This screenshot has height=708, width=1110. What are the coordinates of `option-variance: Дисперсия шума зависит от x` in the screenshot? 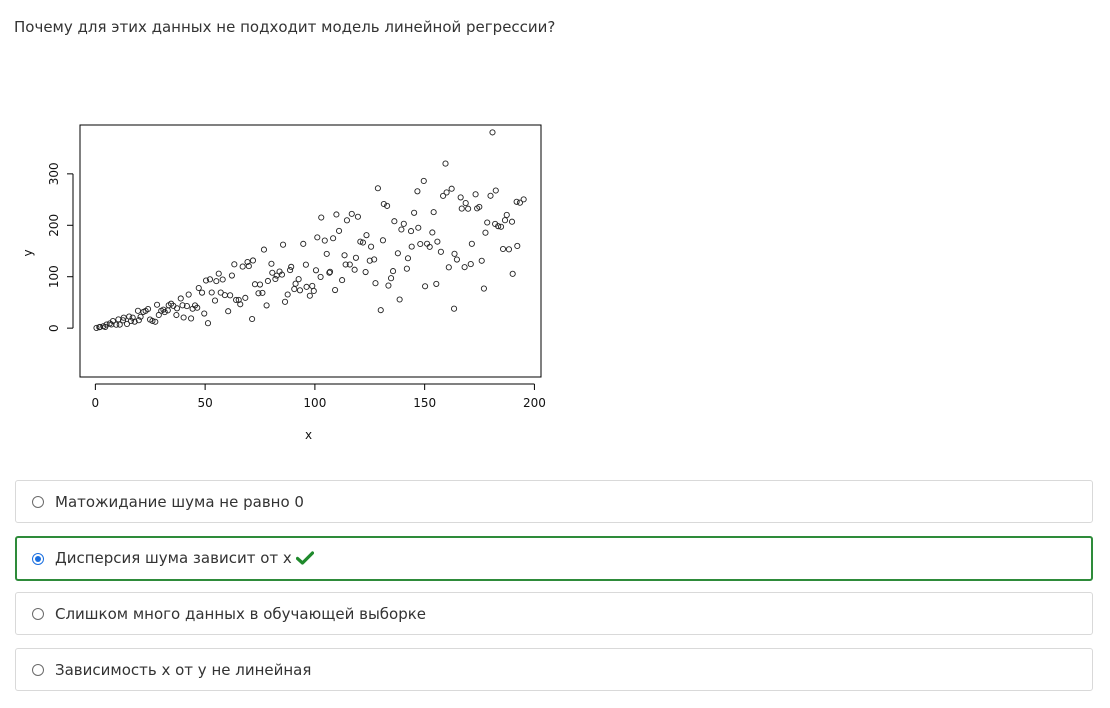 It's located at (554, 558).